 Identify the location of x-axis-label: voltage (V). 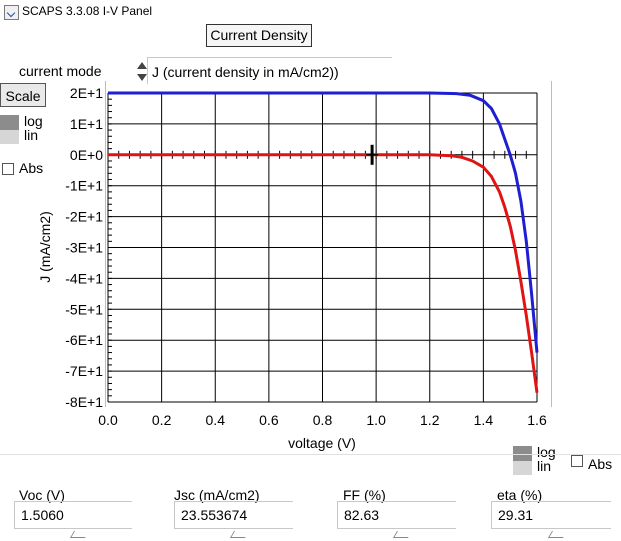
(322, 443).